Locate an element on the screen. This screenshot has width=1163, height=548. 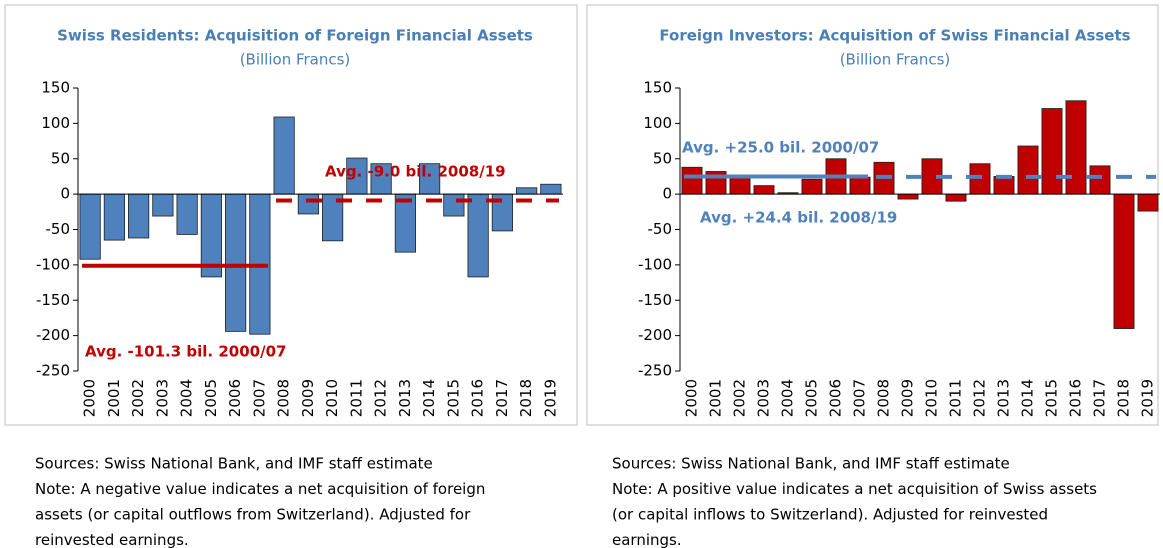
note: earnings. is located at coordinates (647, 539).